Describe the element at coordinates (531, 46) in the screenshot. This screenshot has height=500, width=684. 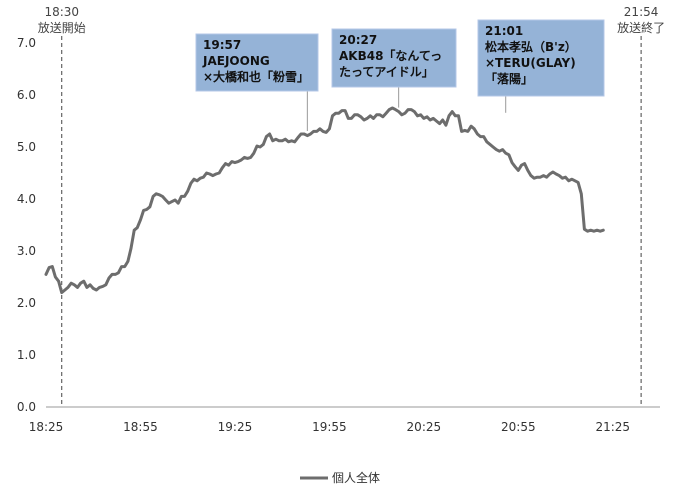
I see `annotation-text: 松本孝弘（B'z）` at that location.